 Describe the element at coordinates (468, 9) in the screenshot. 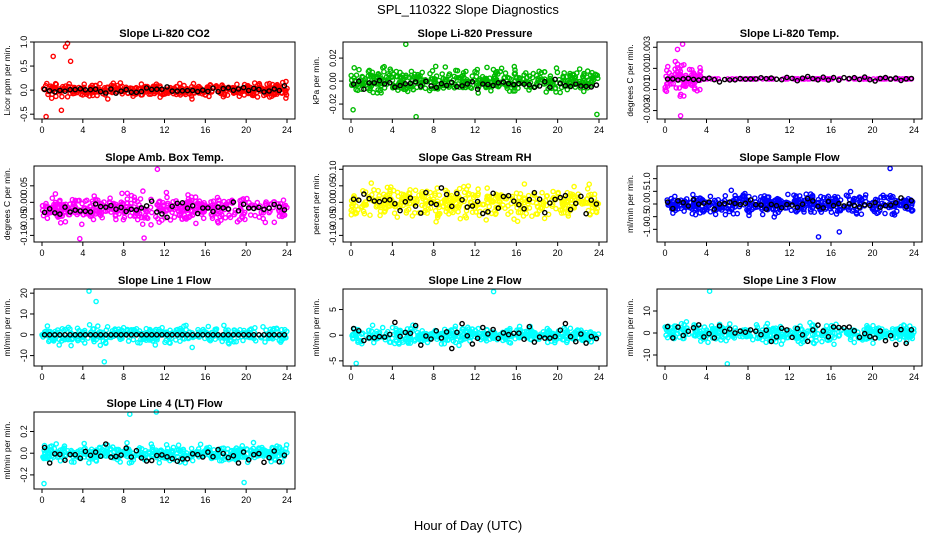

I see `figure-title: SPL_110322 Slope Diagnostics` at that location.